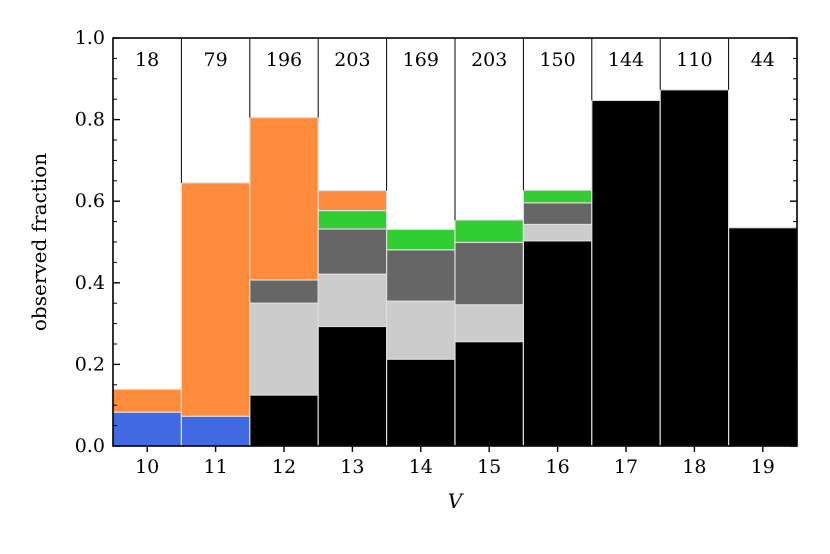 This screenshot has height=554, width=830. Describe the element at coordinates (284, 467) in the screenshot. I see `x-tick-label-12: 12` at that location.